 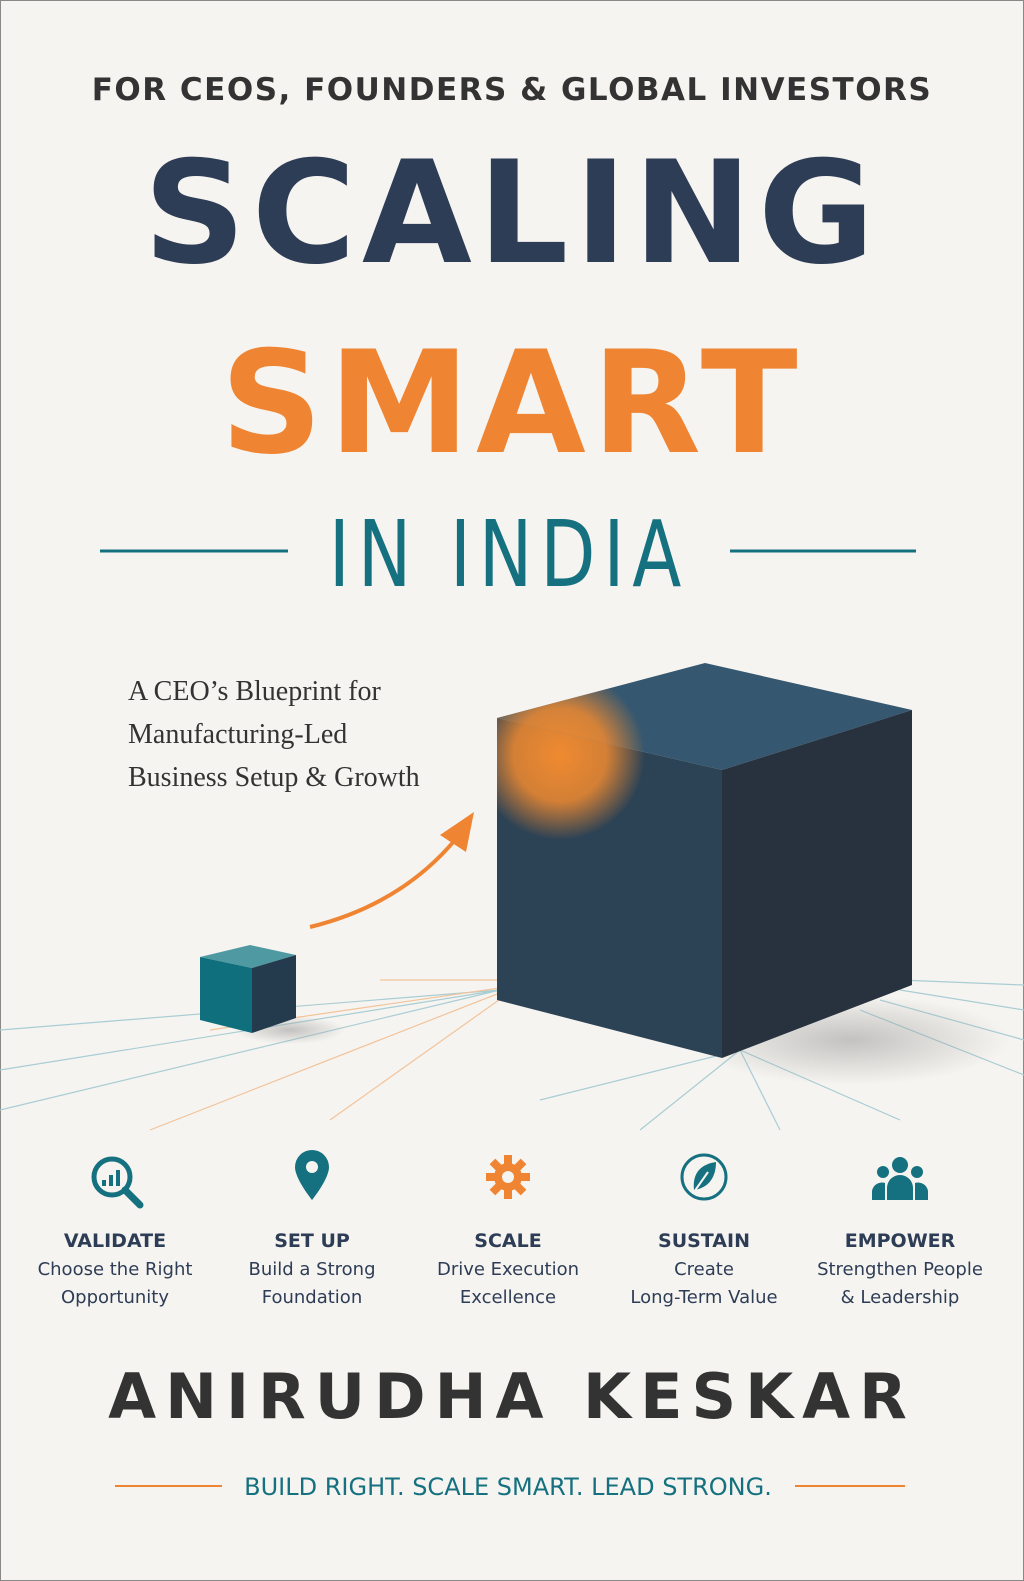 What do you see at coordinates (900, 1269) in the screenshot?
I see `pillar-text: Strengthen People` at bounding box center [900, 1269].